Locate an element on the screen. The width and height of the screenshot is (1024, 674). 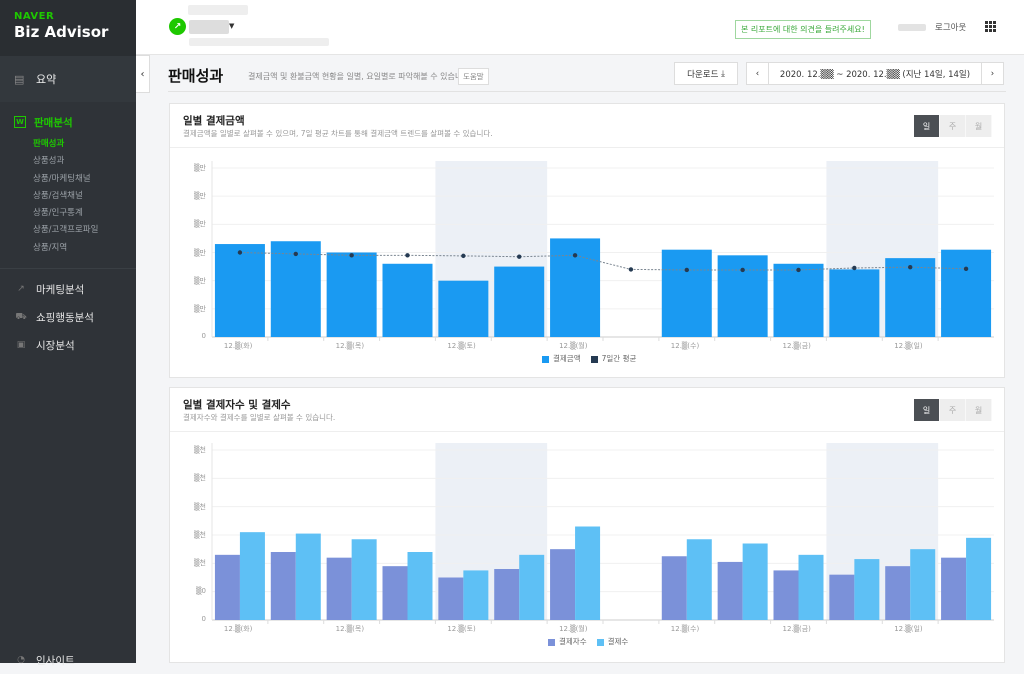
legend-item: 7일간 평균 is located at coordinates (613, 358).